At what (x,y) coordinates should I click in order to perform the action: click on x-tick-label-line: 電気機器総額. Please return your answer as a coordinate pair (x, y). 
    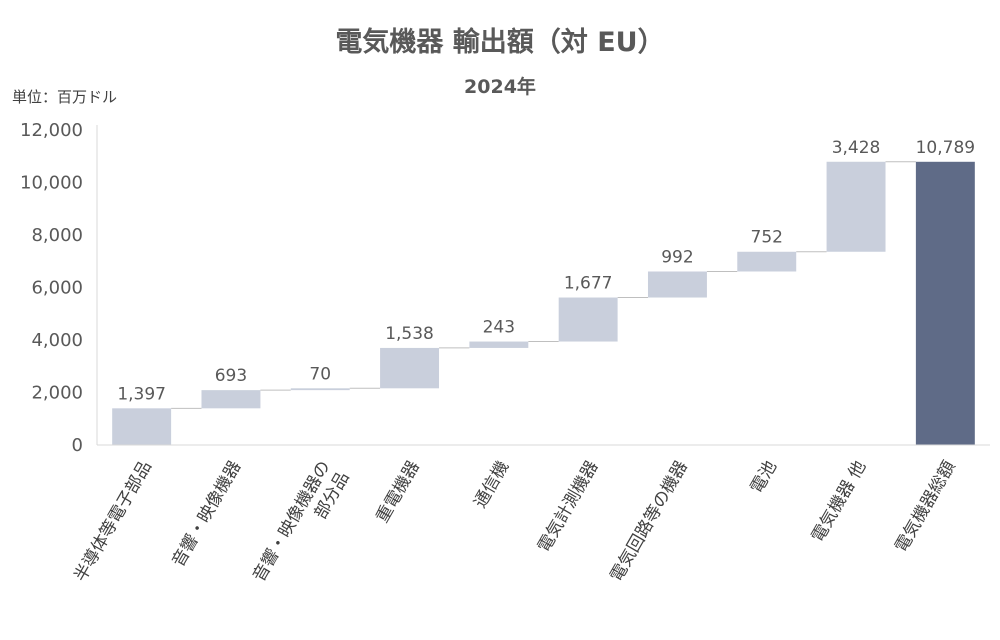
    Looking at the image, I should click on (925, 507).